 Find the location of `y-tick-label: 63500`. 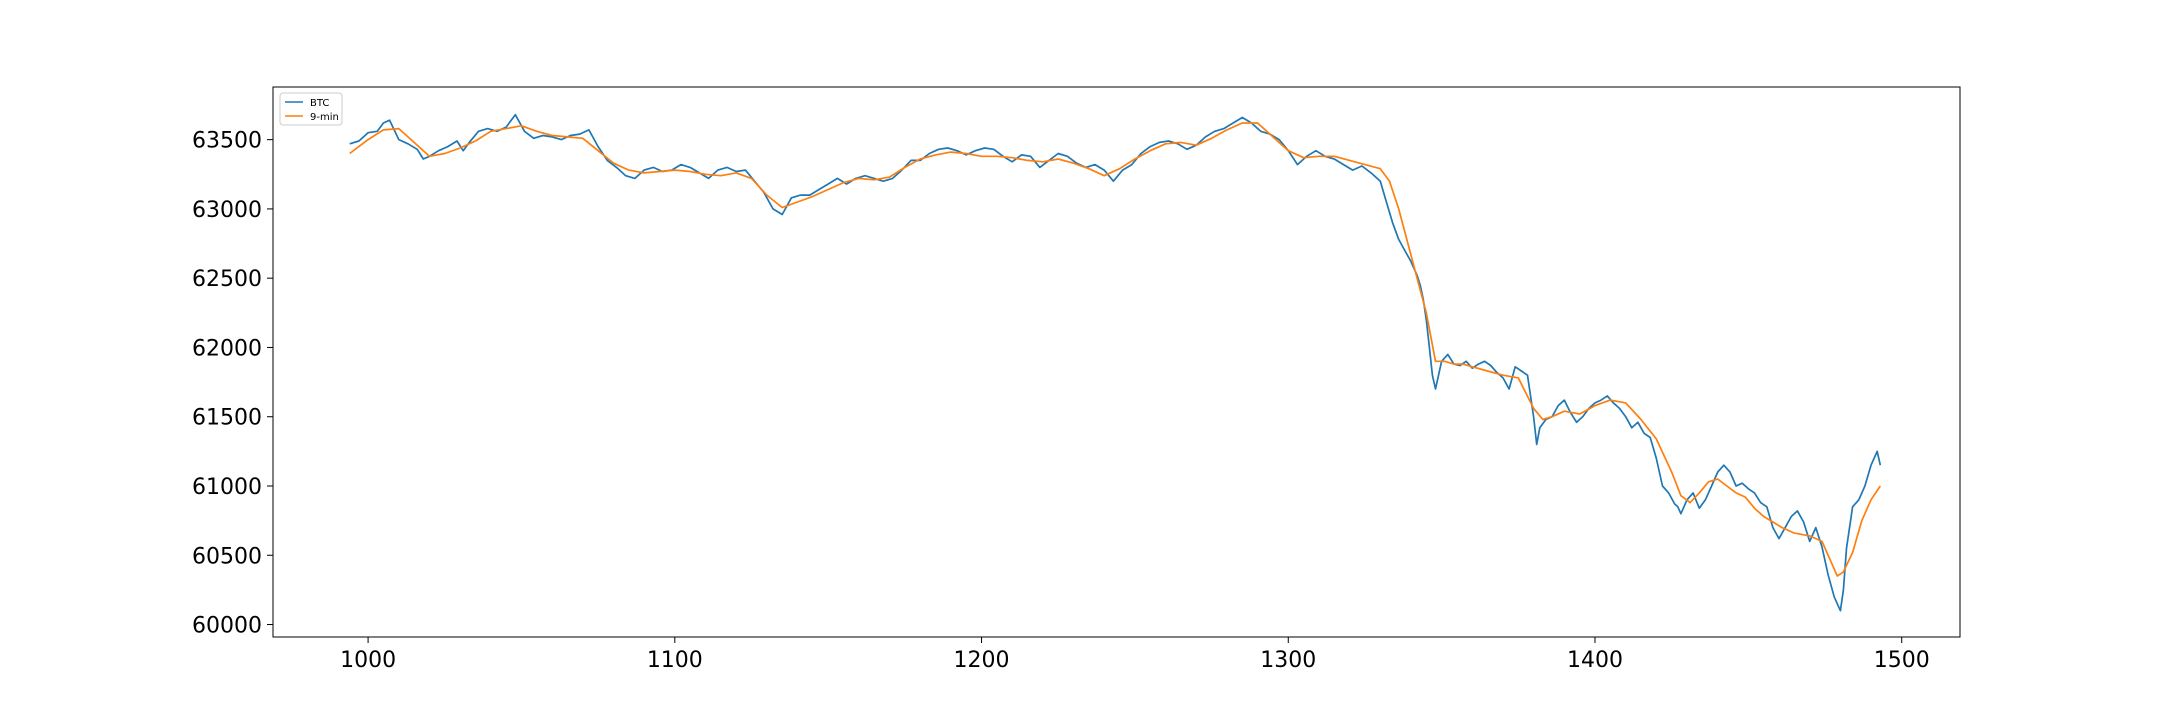

y-tick-label: 63500 is located at coordinates (227, 141).